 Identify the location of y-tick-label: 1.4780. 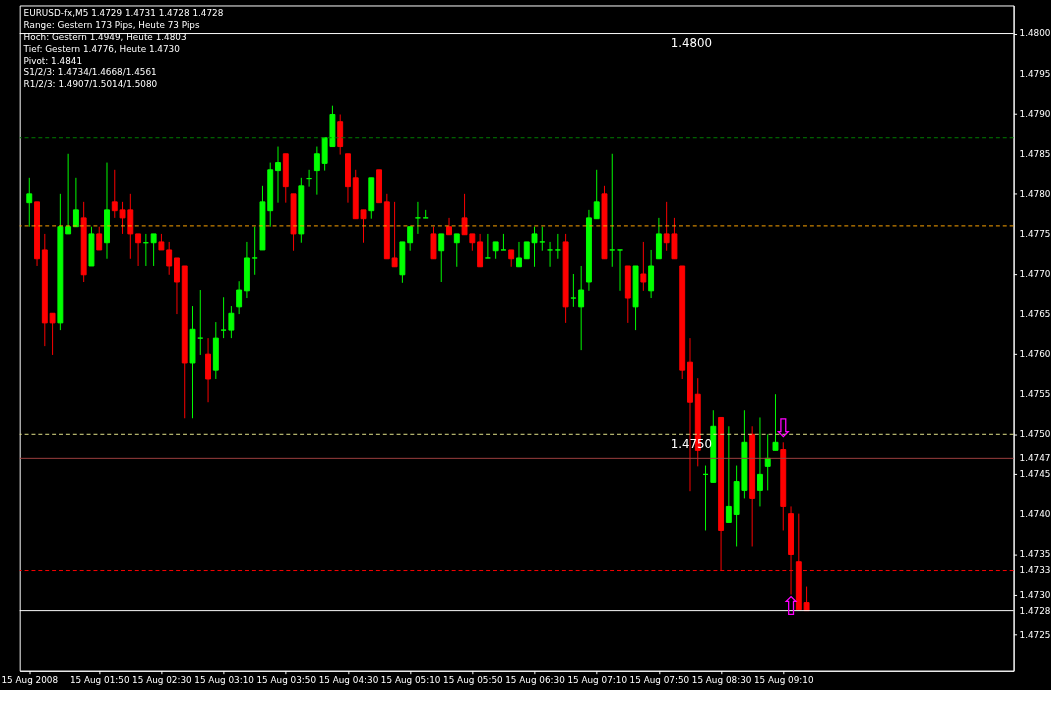
(1035, 193).